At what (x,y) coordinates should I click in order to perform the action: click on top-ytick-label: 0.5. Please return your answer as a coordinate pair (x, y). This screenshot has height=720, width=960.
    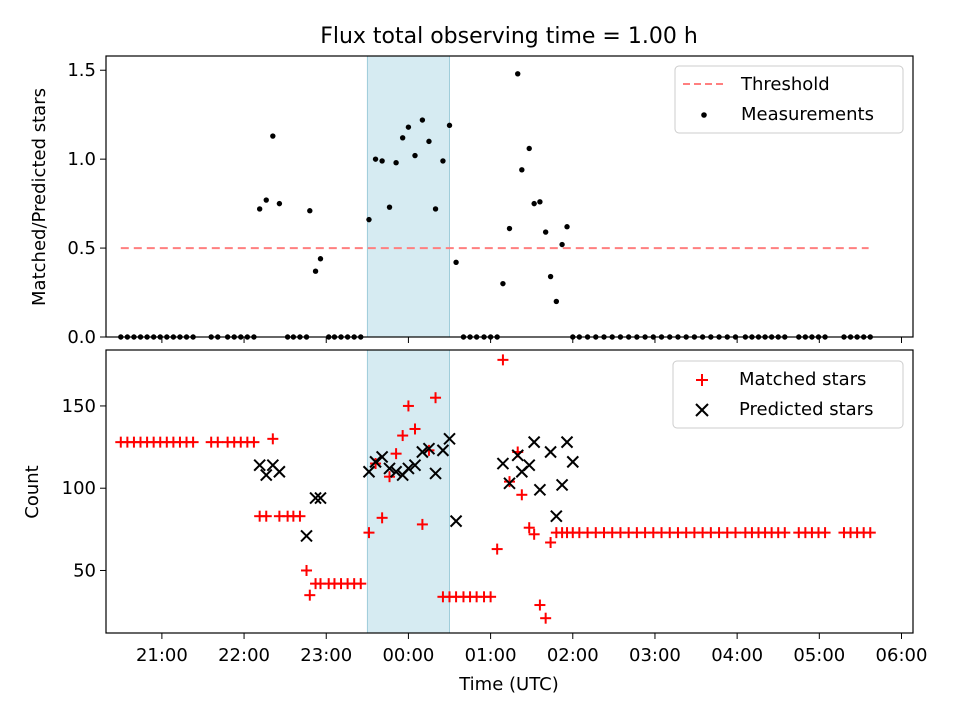
    Looking at the image, I should click on (81, 248).